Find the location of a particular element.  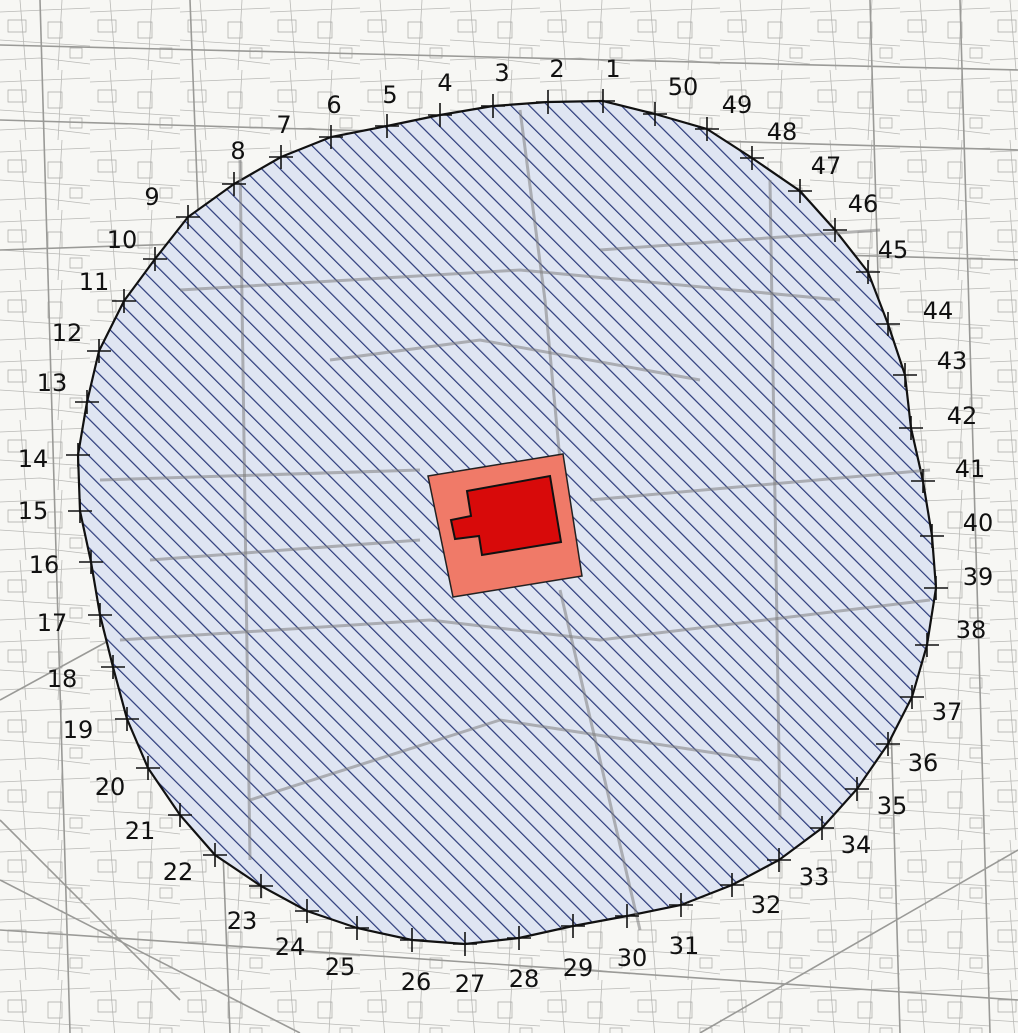

boundary-point-5: 5 is located at coordinates (387, 109).